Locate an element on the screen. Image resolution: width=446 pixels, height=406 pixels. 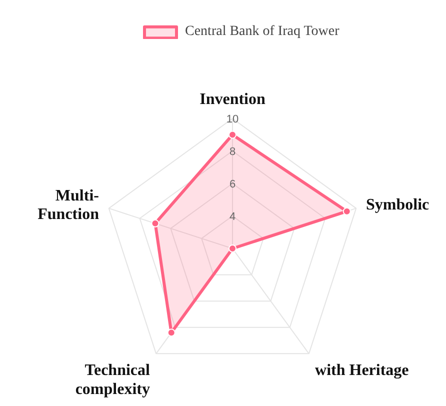
spoke-label: Multi- Function is located at coordinates (69, 205).